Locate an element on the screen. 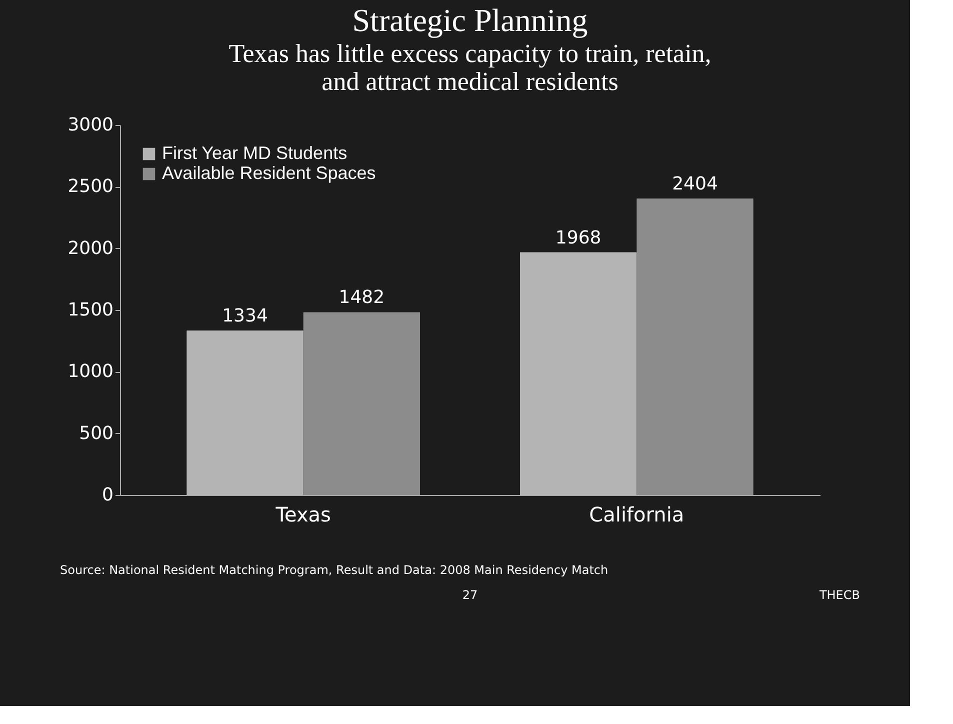 Image resolution: width=953 pixels, height=724 pixels. y-tick-label: 3000 is located at coordinates (91, 125).